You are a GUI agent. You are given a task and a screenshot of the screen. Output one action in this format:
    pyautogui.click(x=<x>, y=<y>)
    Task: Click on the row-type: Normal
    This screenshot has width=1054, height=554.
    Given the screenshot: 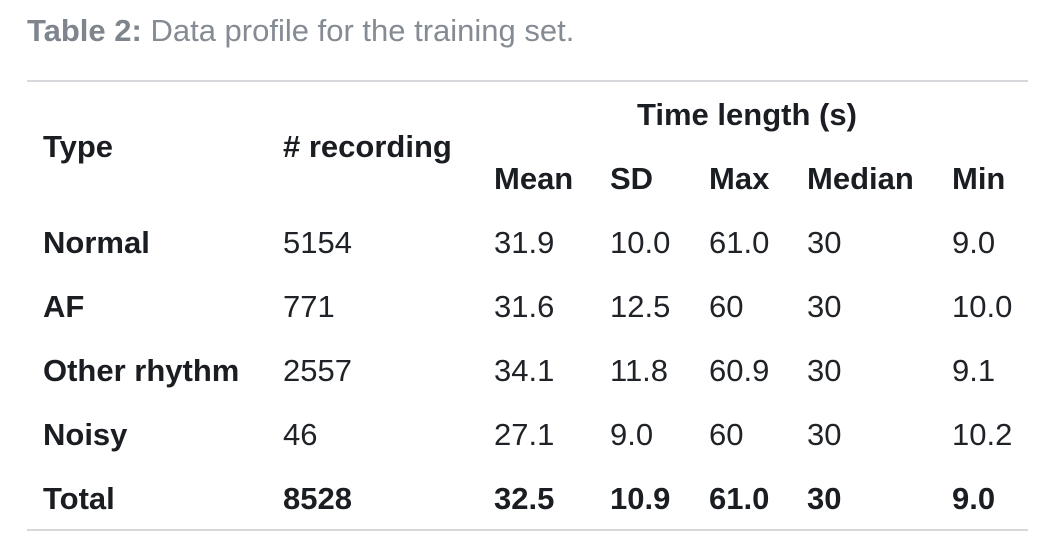 What is the action you would take?
    pyautogui.click(x=96, y=242)
    